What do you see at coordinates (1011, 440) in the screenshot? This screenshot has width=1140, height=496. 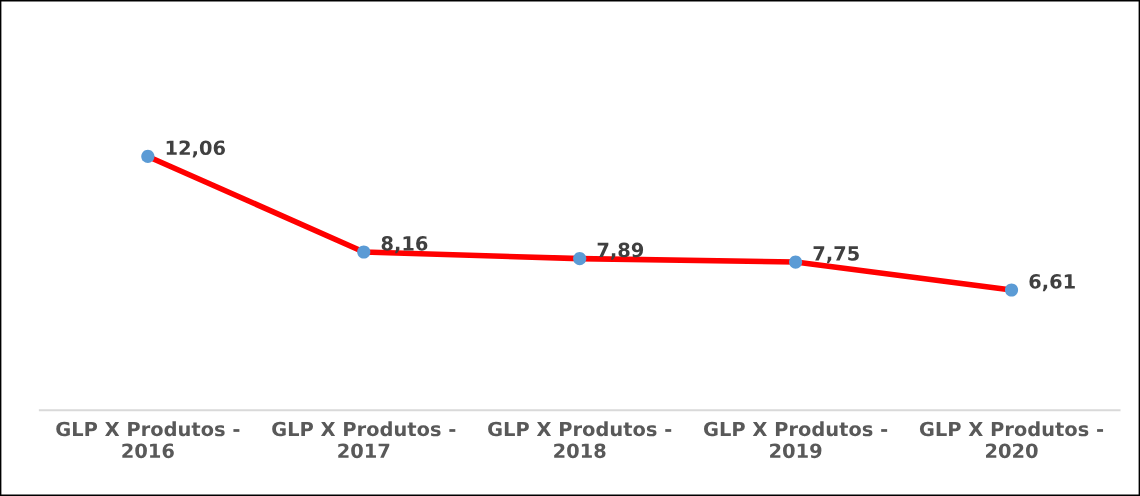 I see `x-tick-label: GLP X Produtos - 2020` at bounding box center [1011, 440].